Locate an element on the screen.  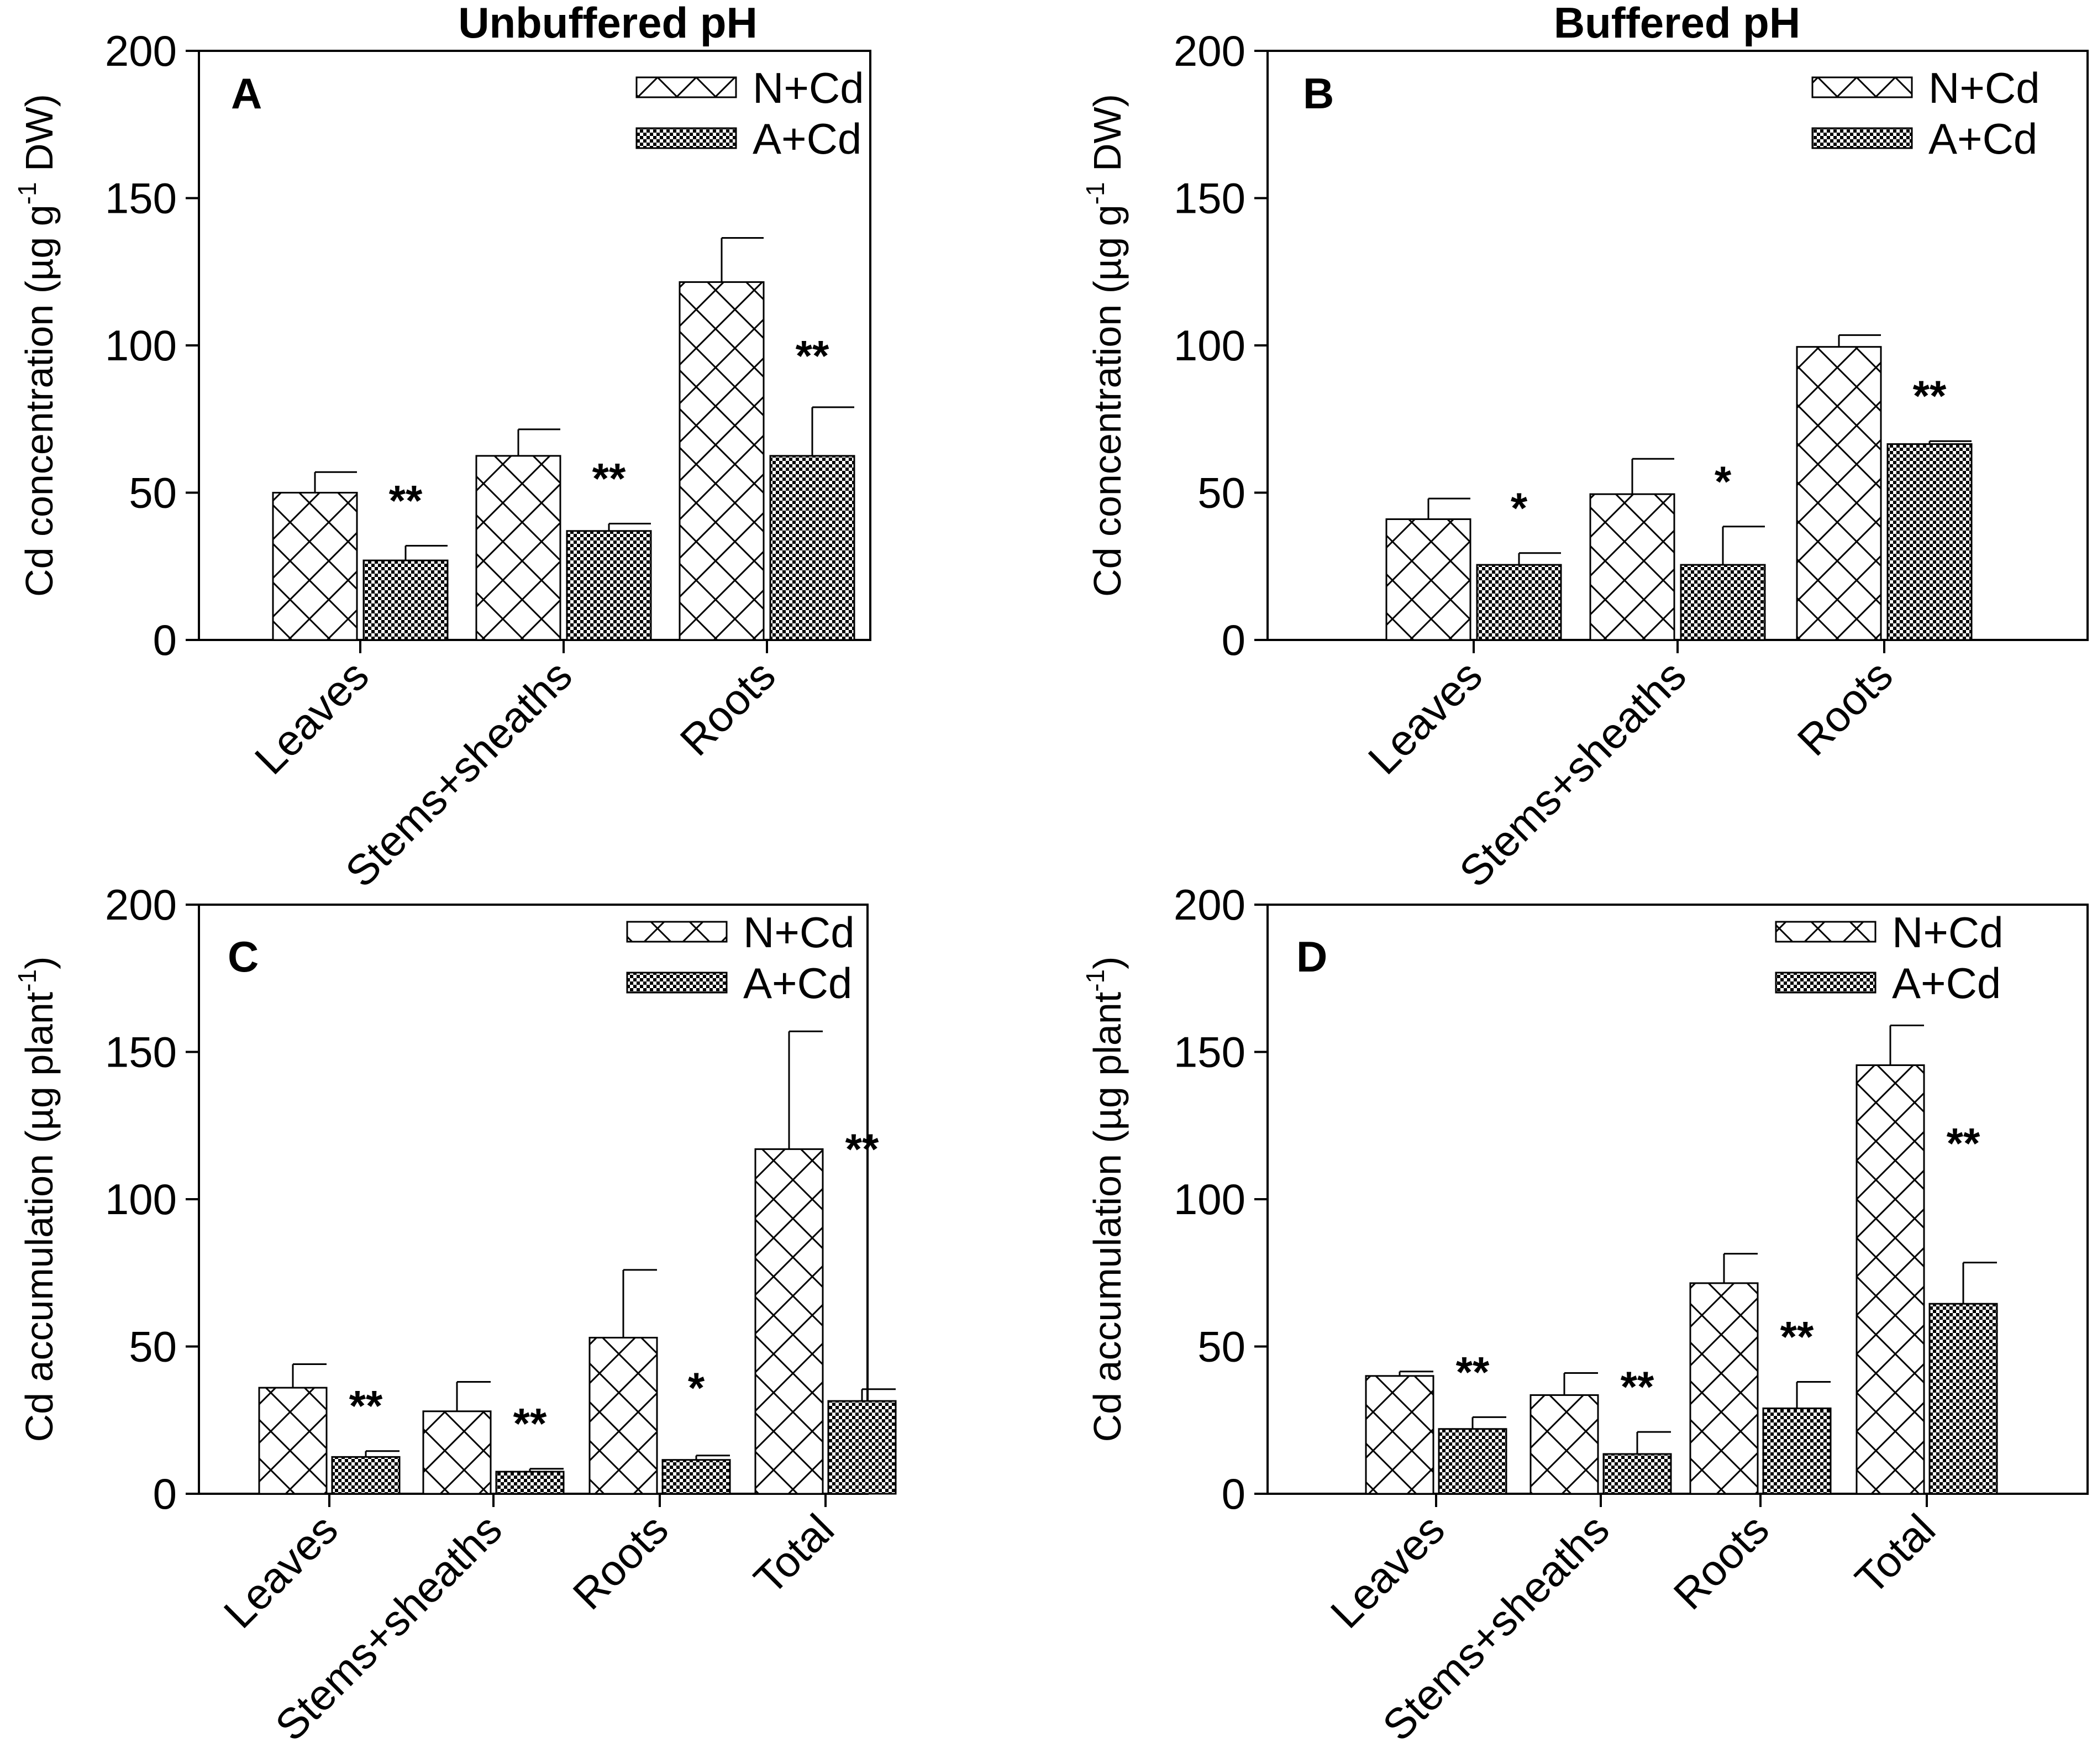
y-axis-title-main: Cd accumulation (µg plant is located at coordinates (1107, 1217).